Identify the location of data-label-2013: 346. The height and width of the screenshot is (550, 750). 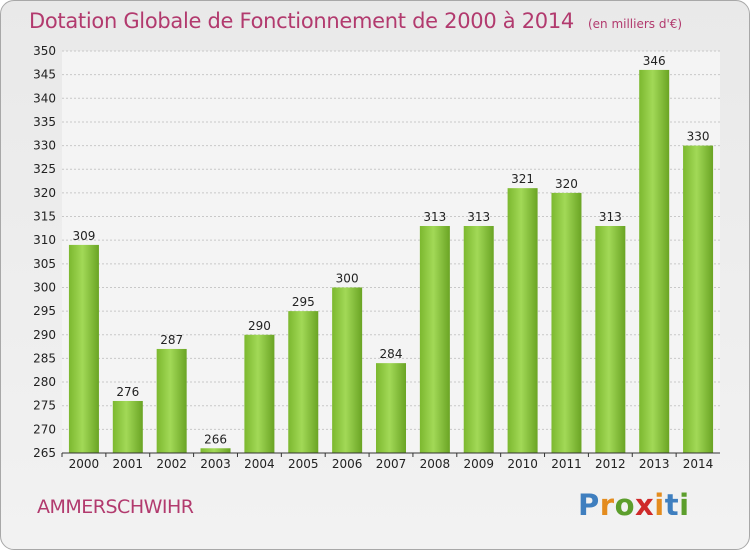
(654, 61).